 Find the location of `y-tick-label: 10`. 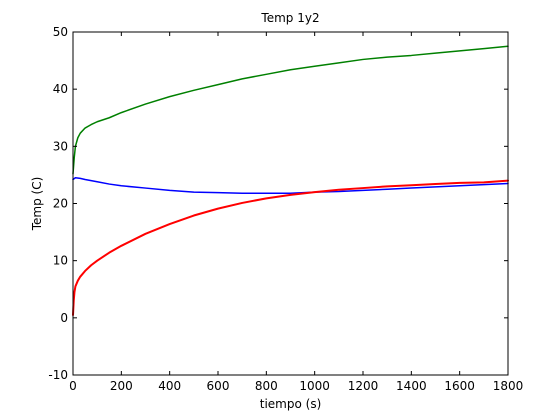

y-tick-label: 10 is located at coordinates (60, 261).